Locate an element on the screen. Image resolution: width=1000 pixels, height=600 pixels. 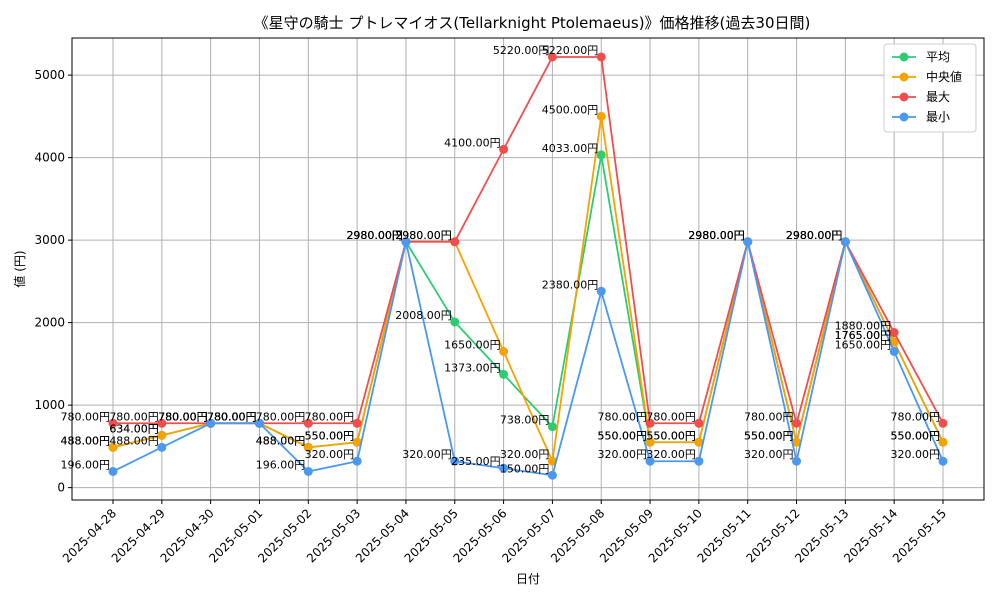
y-tick-label: 1000 is located at coordinates (49, 405).